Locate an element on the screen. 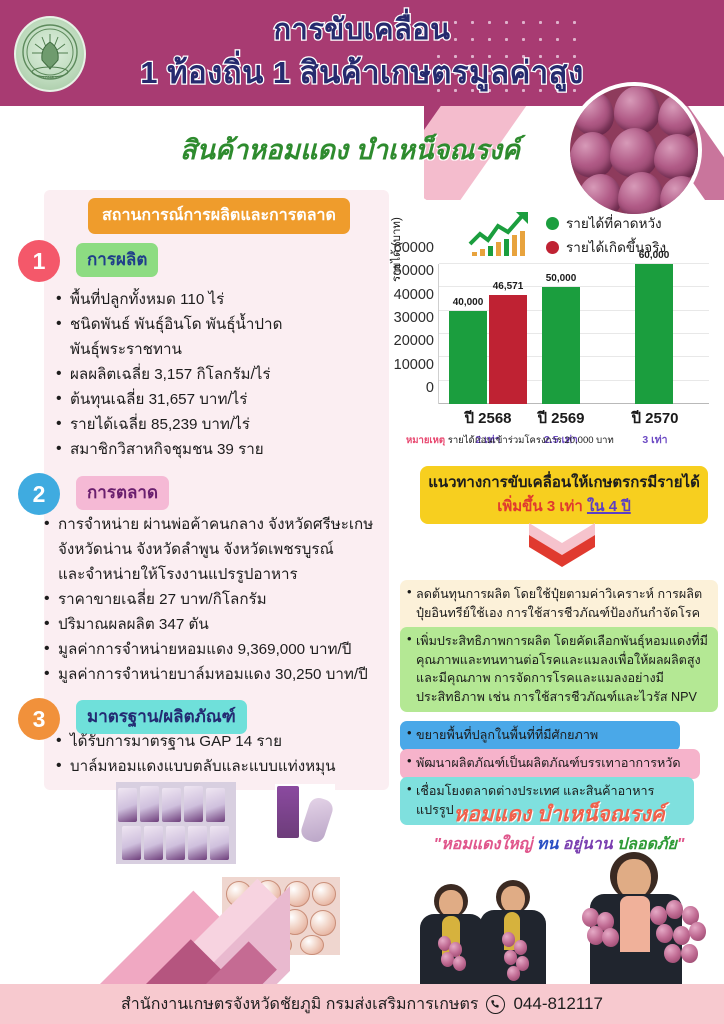 This screenshot has width=724, height=1024. list-item: ชนิดพันธ์ พันธุ์อินโด พันธุ์น้ำปาด is located at coordinates (218, 324).